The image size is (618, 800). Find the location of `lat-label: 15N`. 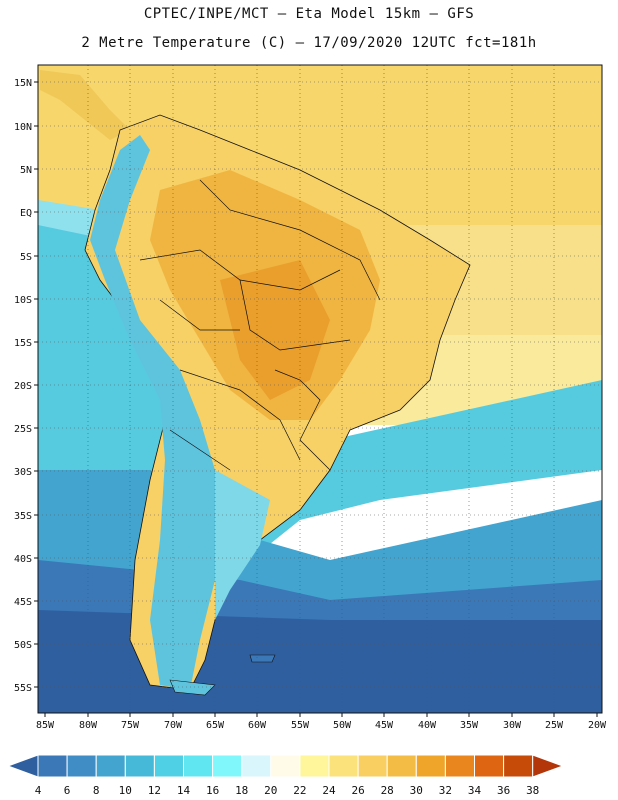

lat-label: 15N is located at coordinates (23, 83).